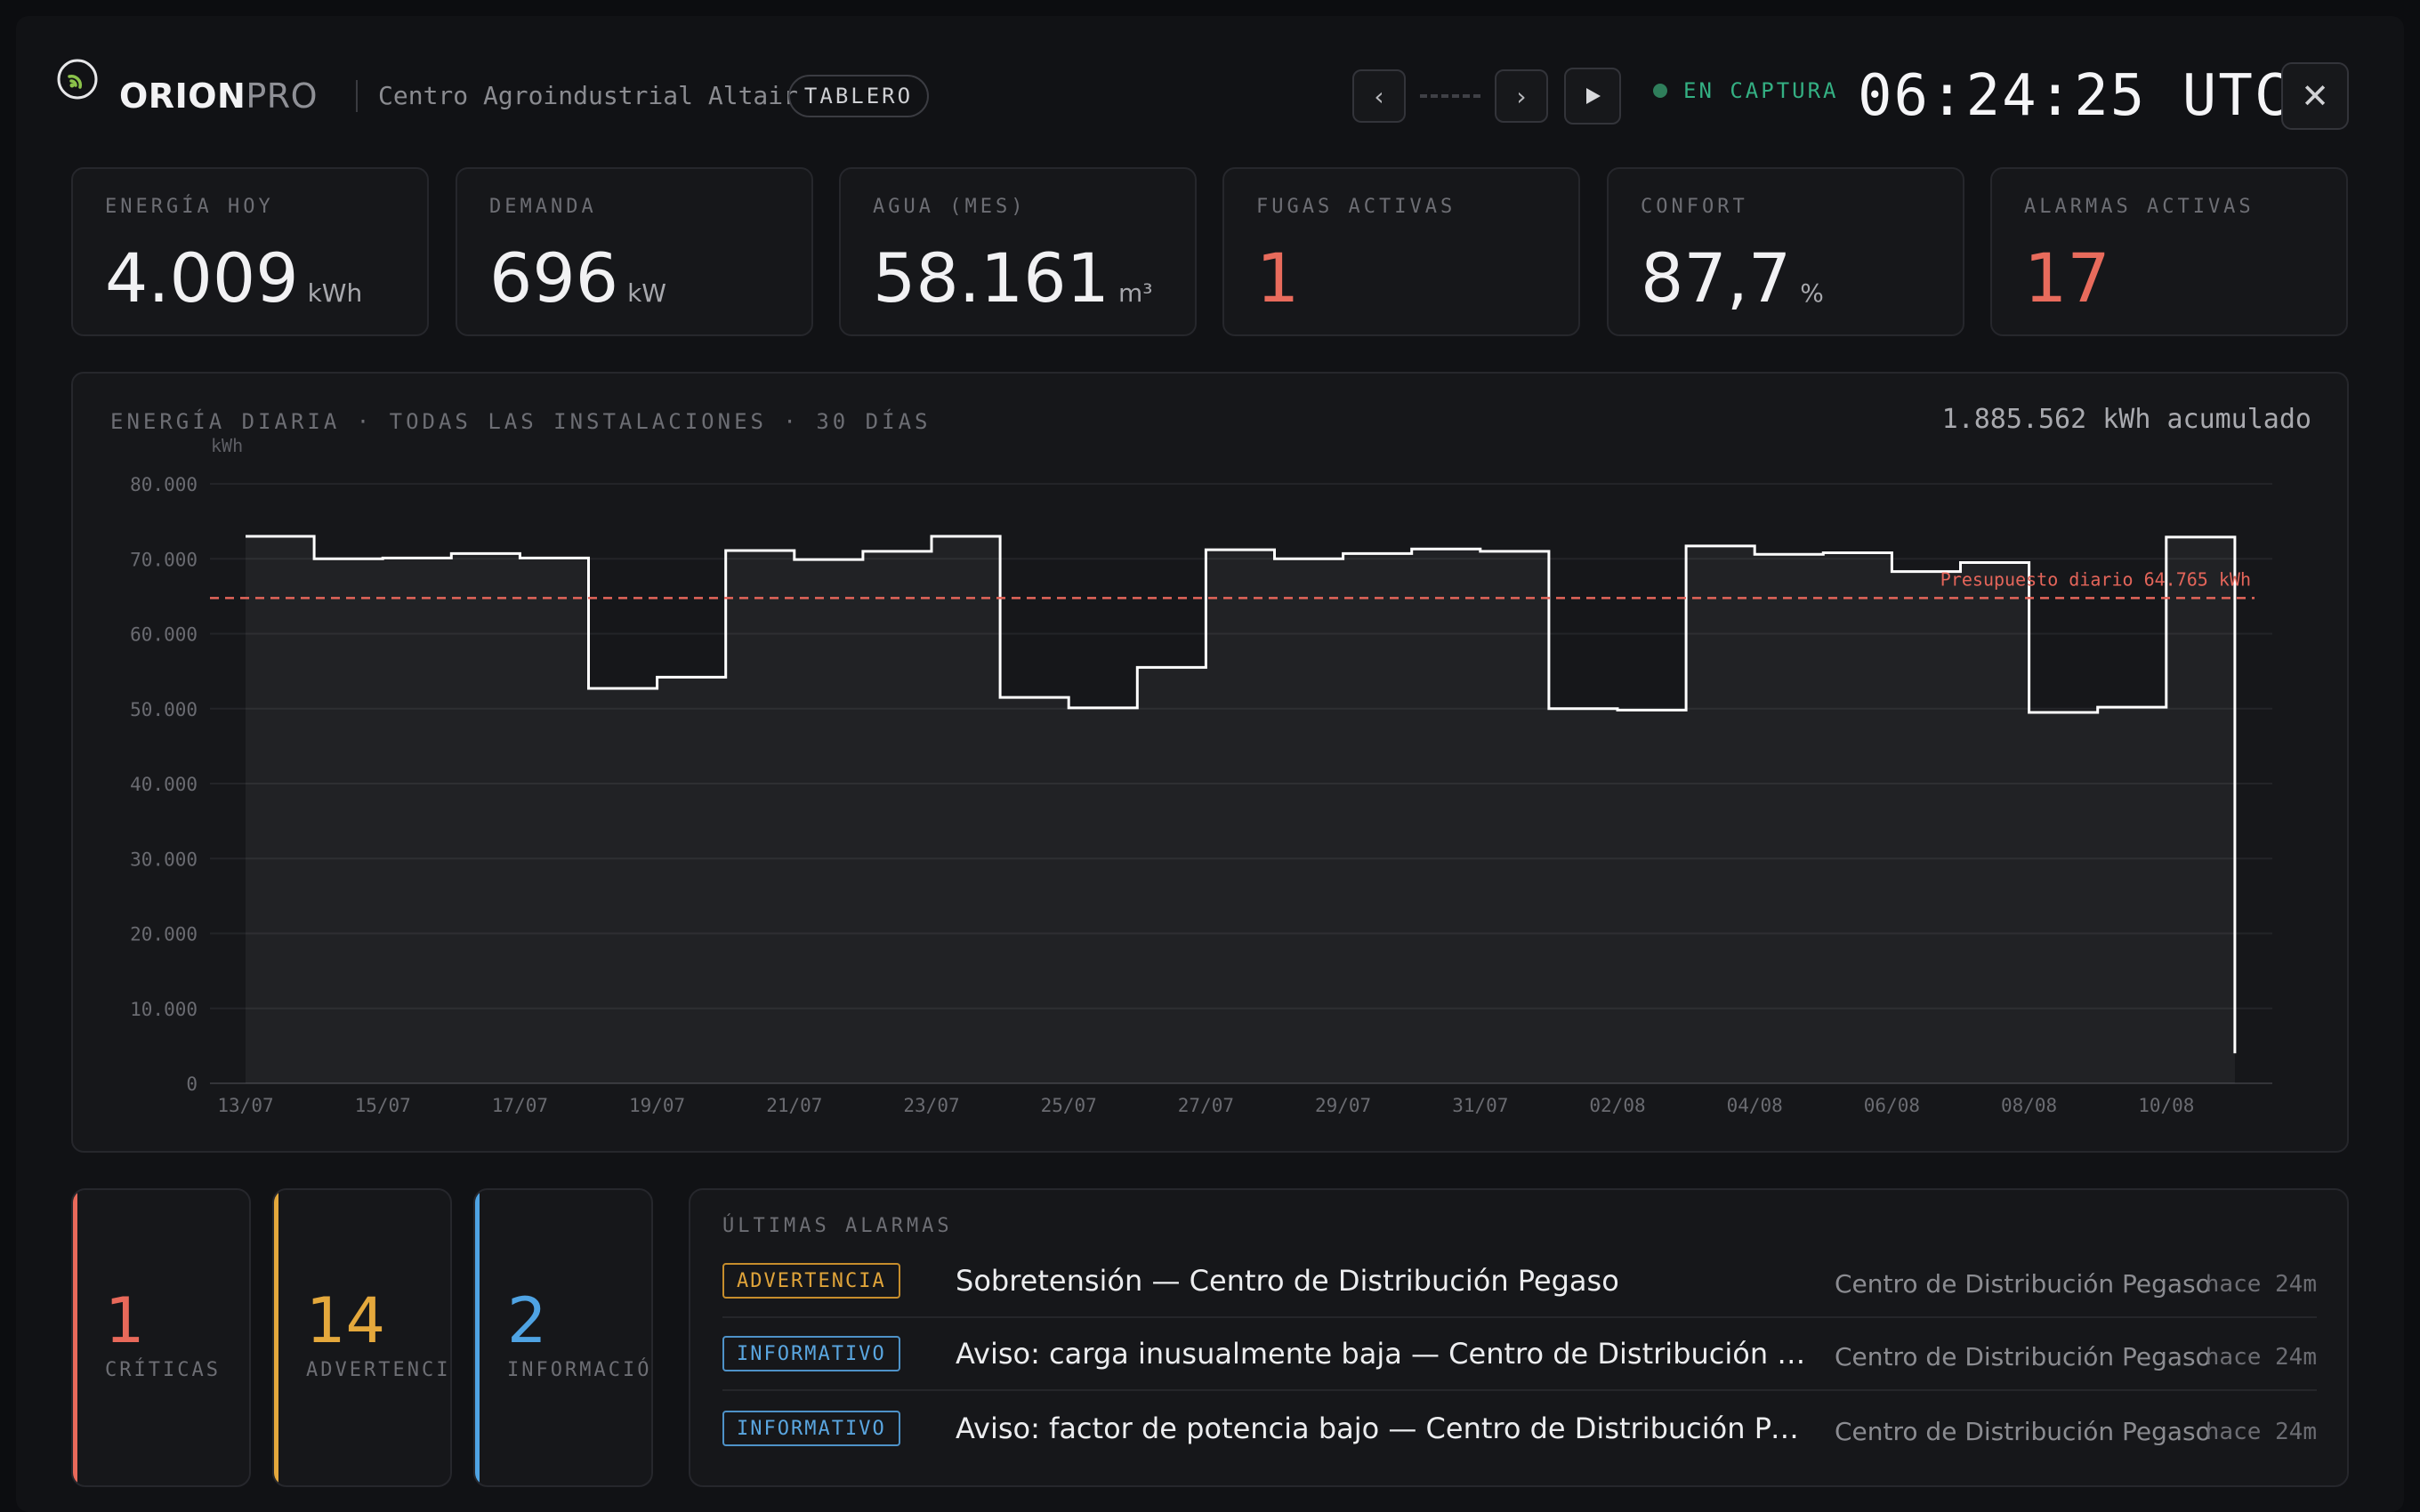 The width and height of the screenshot is (2420, 1512). Describe the element at coordinates (1732, 278) in the screenshot. I see `kpi-value: 87,7%` at that location.